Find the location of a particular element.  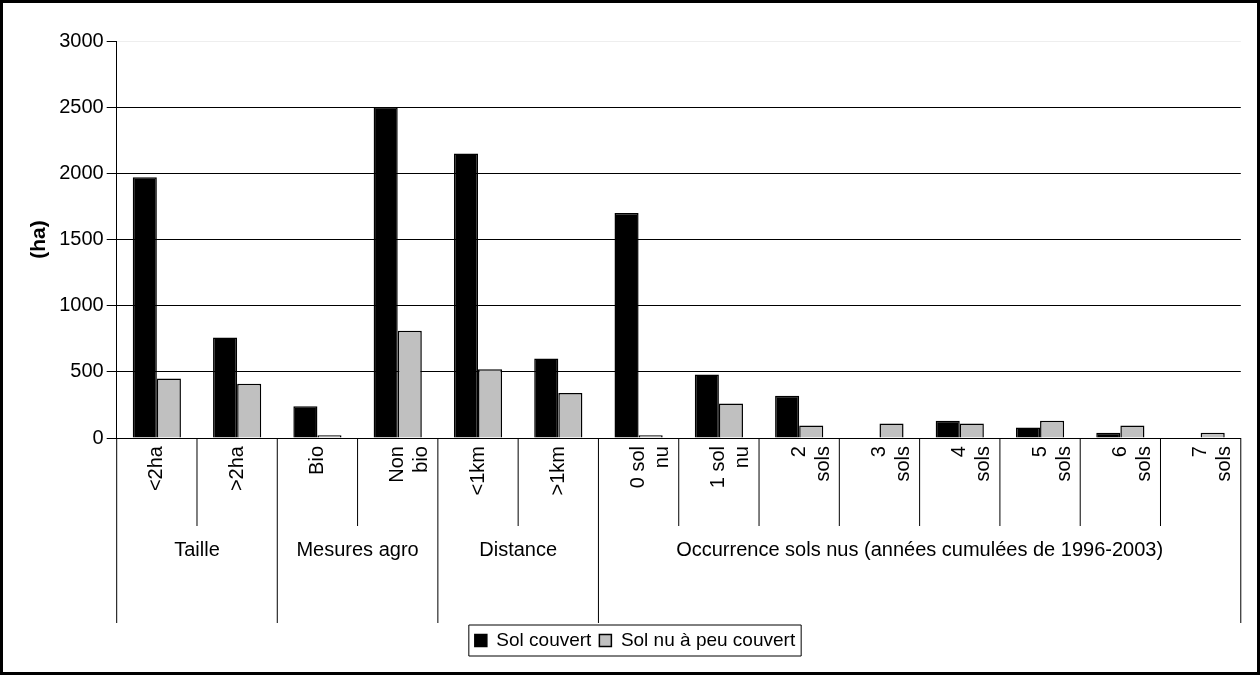

y-tick-label: 500 is located at coordinates (87, 370).